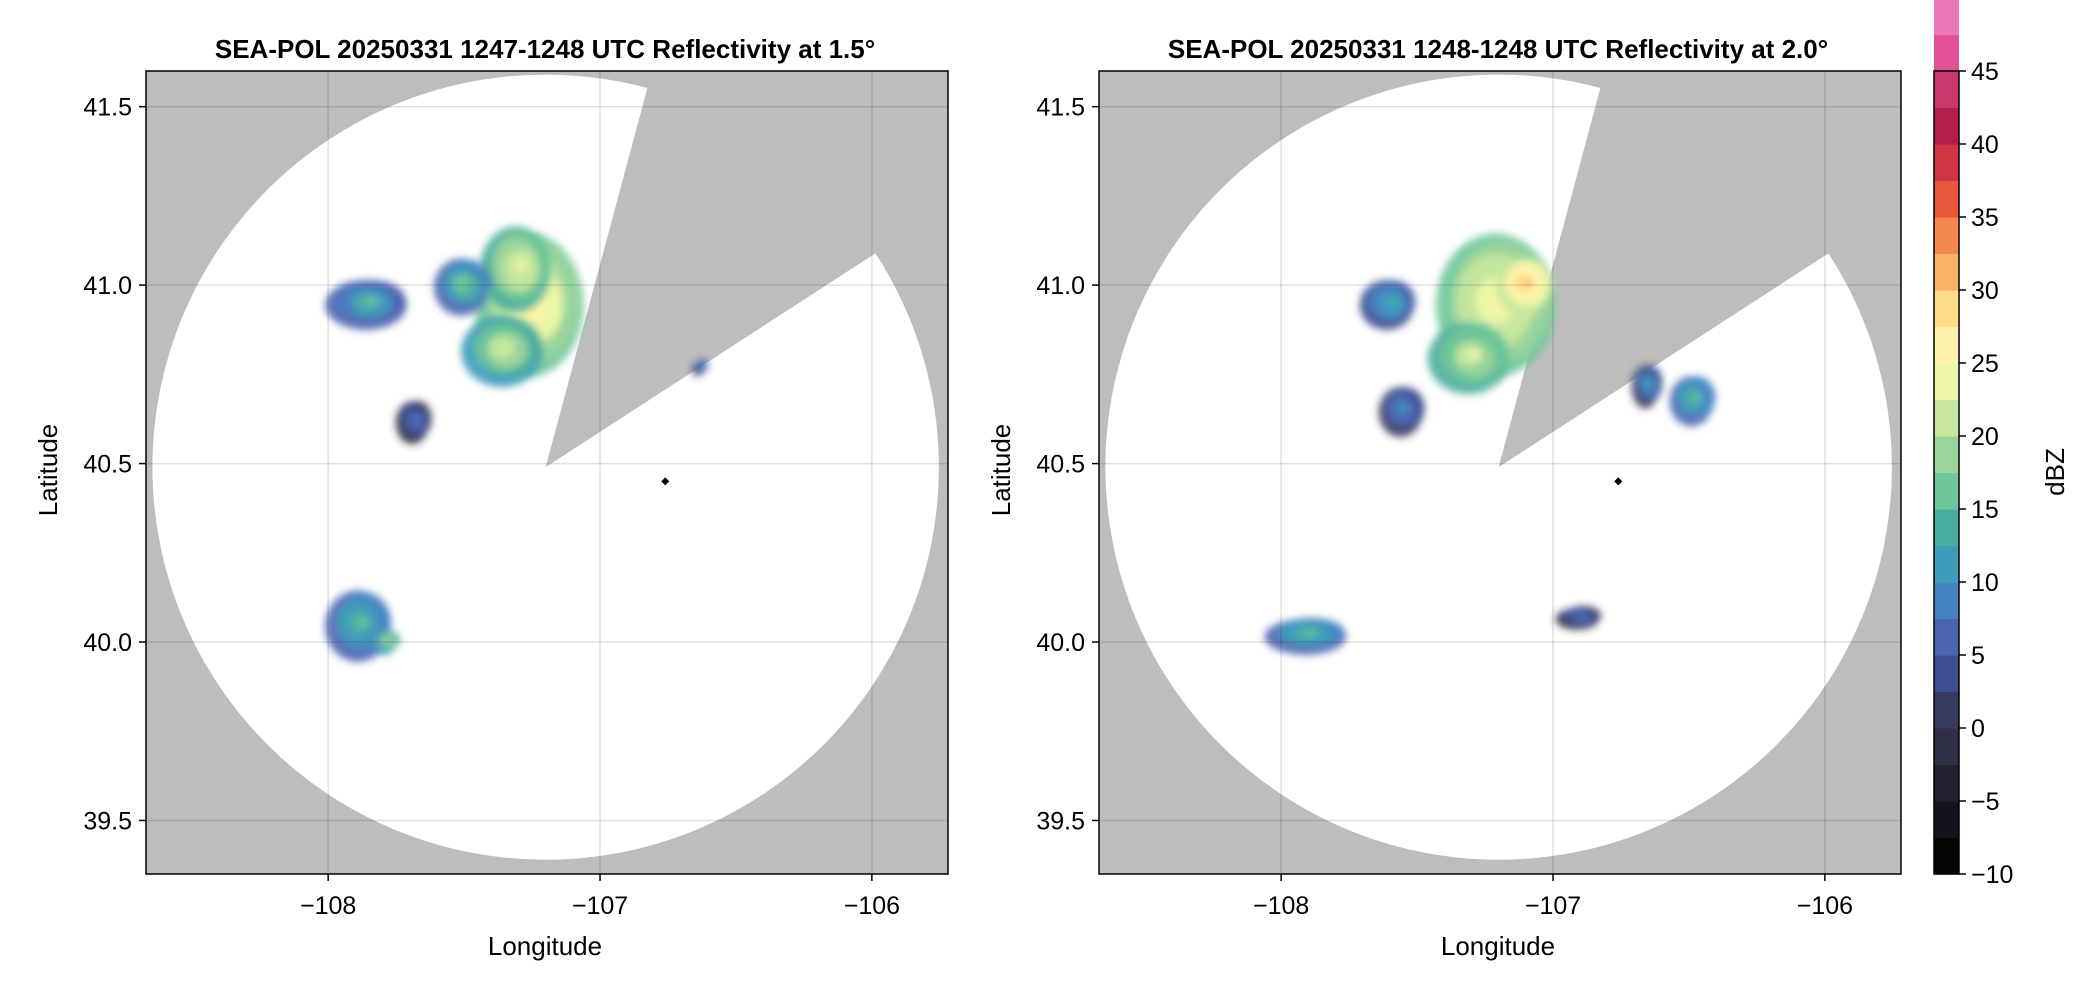  Describe the element at coordinates (1498, 946) in the screenshot. I see `x-axis-label-right: Longitude` at that location.